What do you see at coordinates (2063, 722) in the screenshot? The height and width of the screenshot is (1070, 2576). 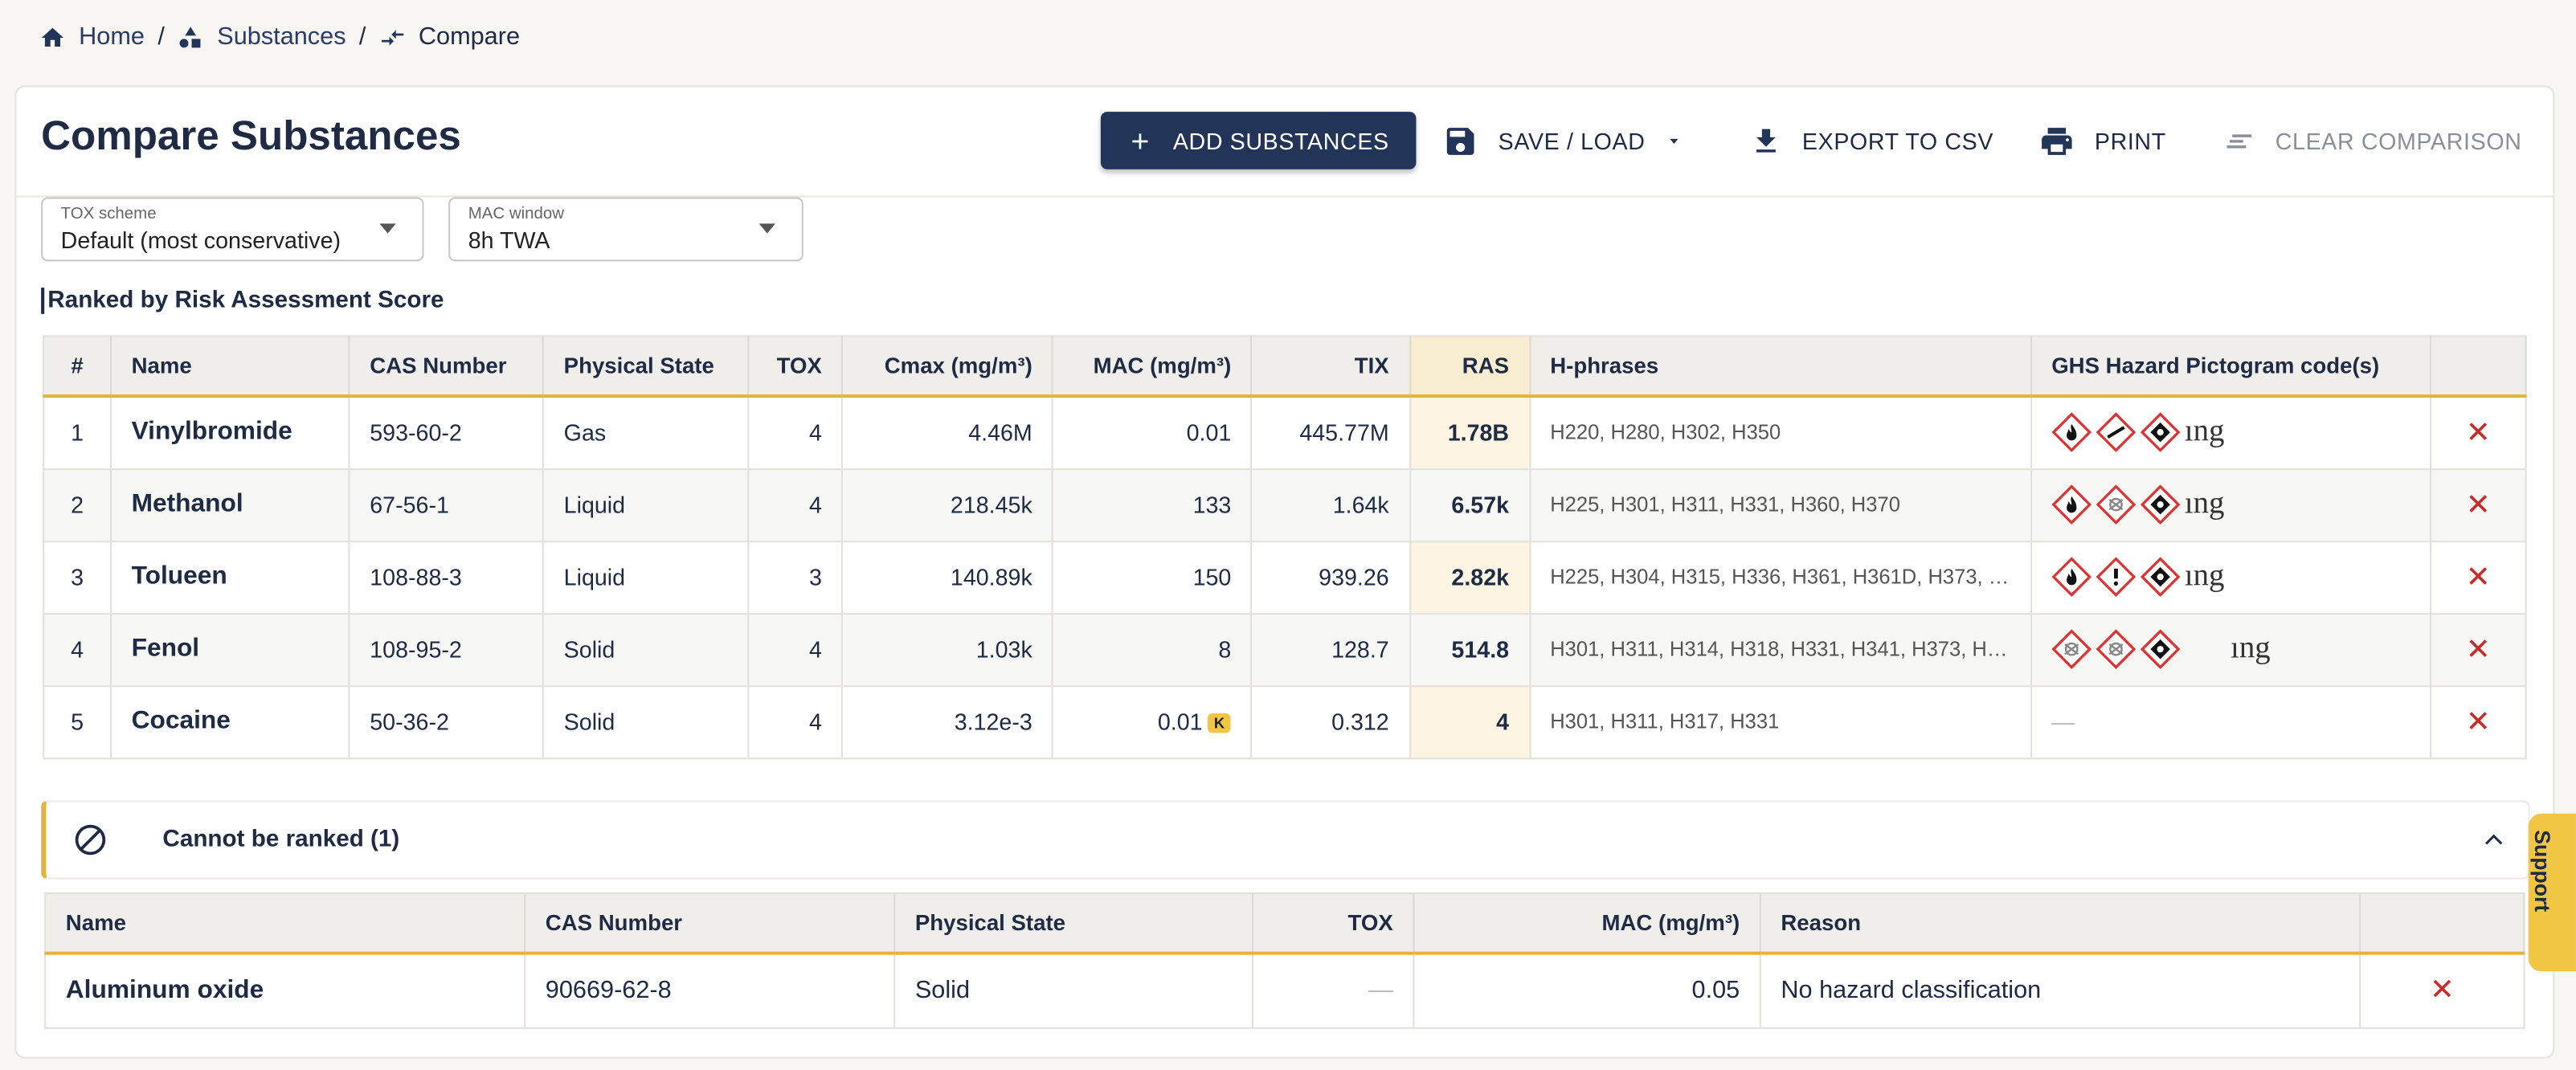 I see `pictogram-alt: —` at bounding box center [2063, 722].